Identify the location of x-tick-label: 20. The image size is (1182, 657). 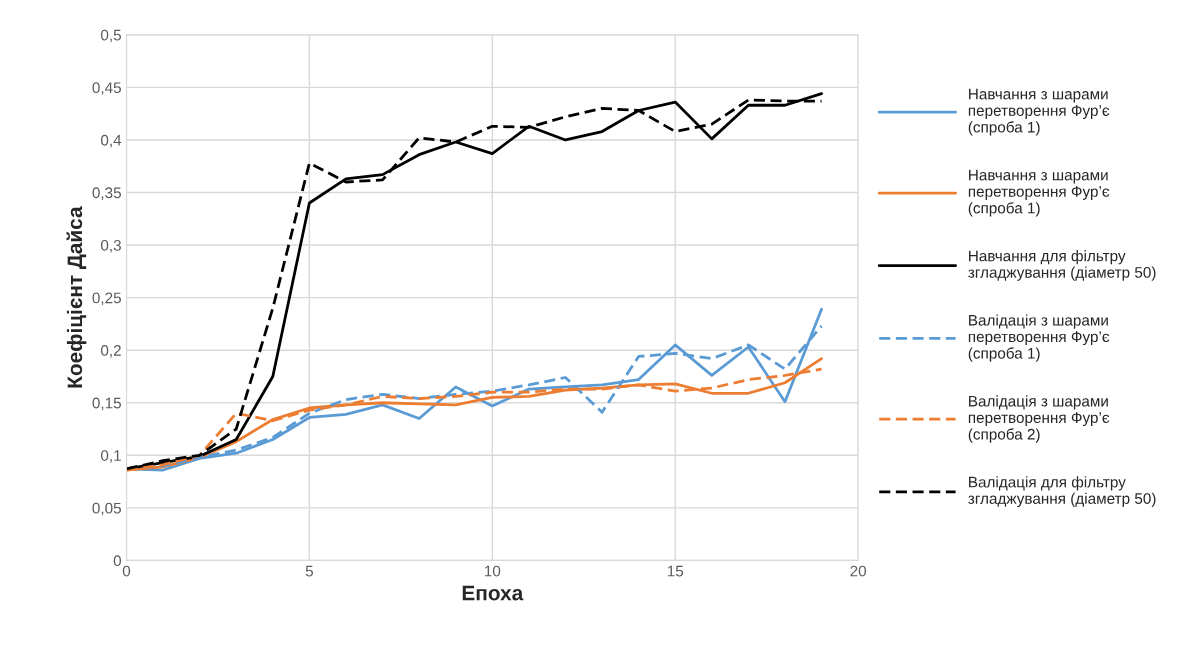
(858, 571).